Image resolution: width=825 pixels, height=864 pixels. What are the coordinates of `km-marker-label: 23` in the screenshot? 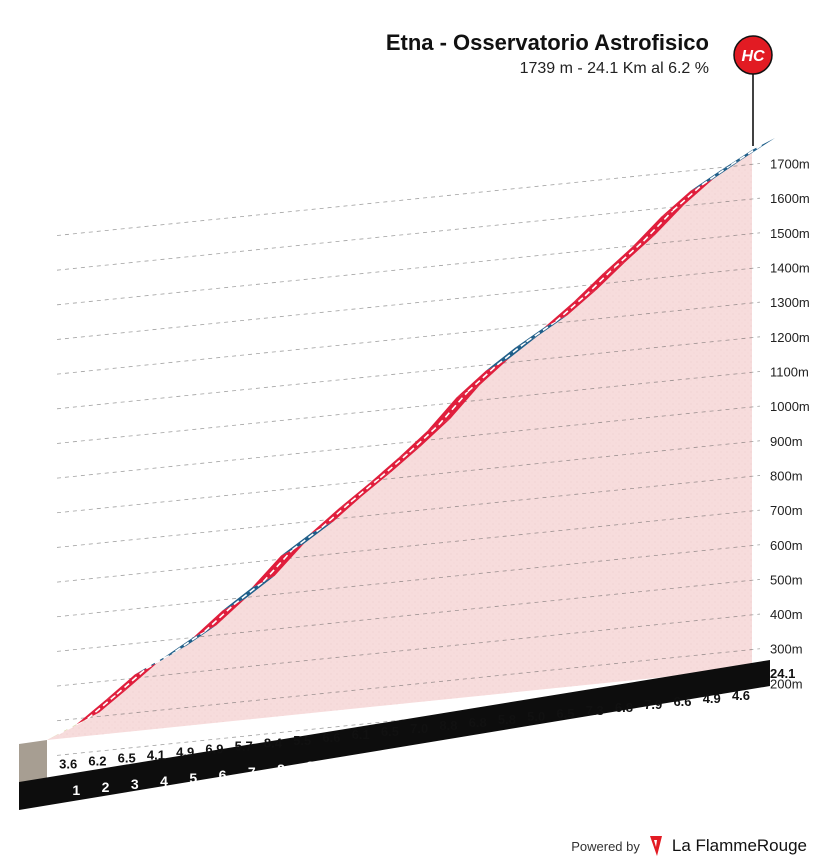 It's located at (720, 724).